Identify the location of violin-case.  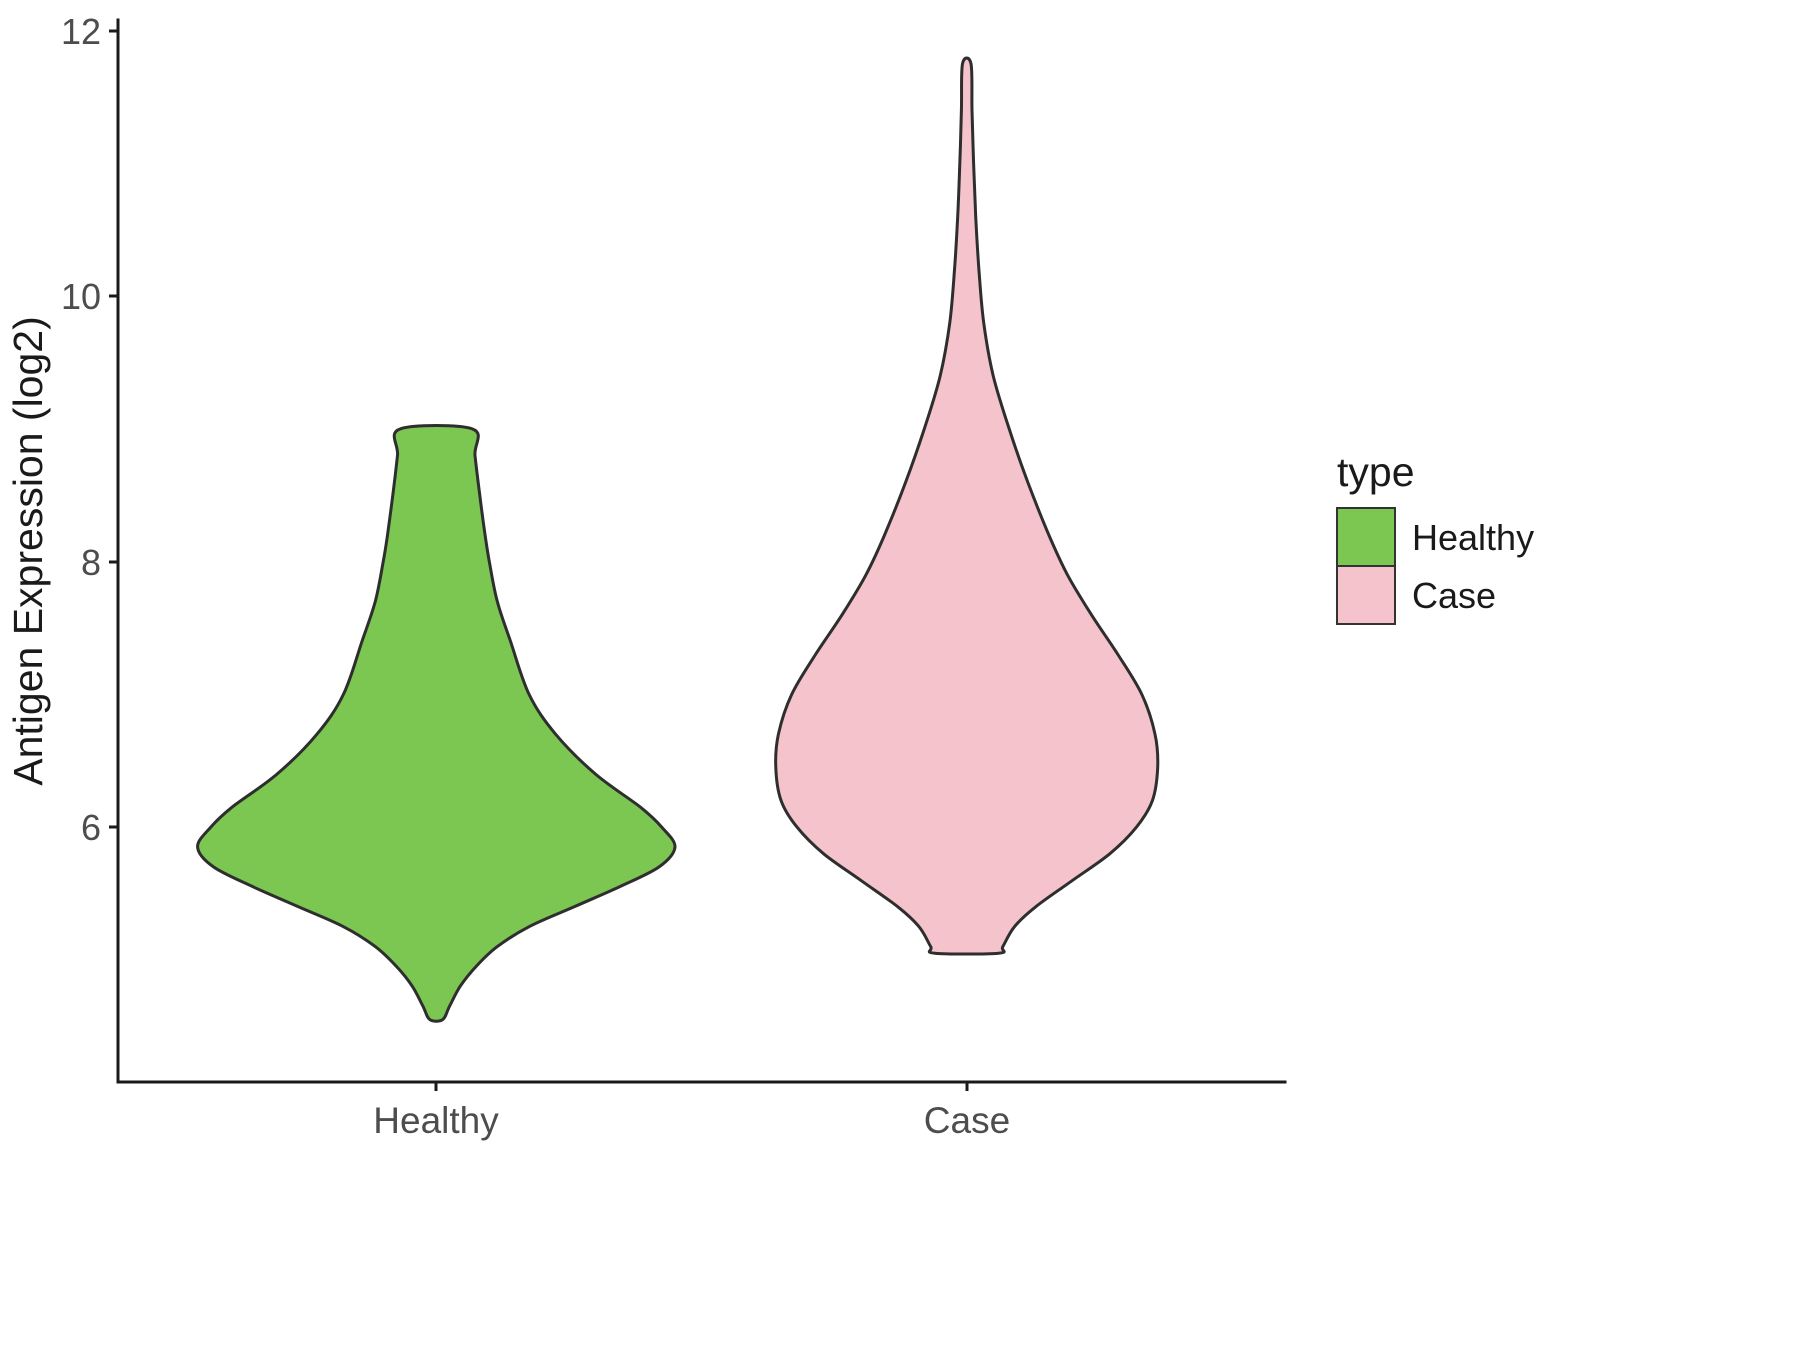
(967, 506).